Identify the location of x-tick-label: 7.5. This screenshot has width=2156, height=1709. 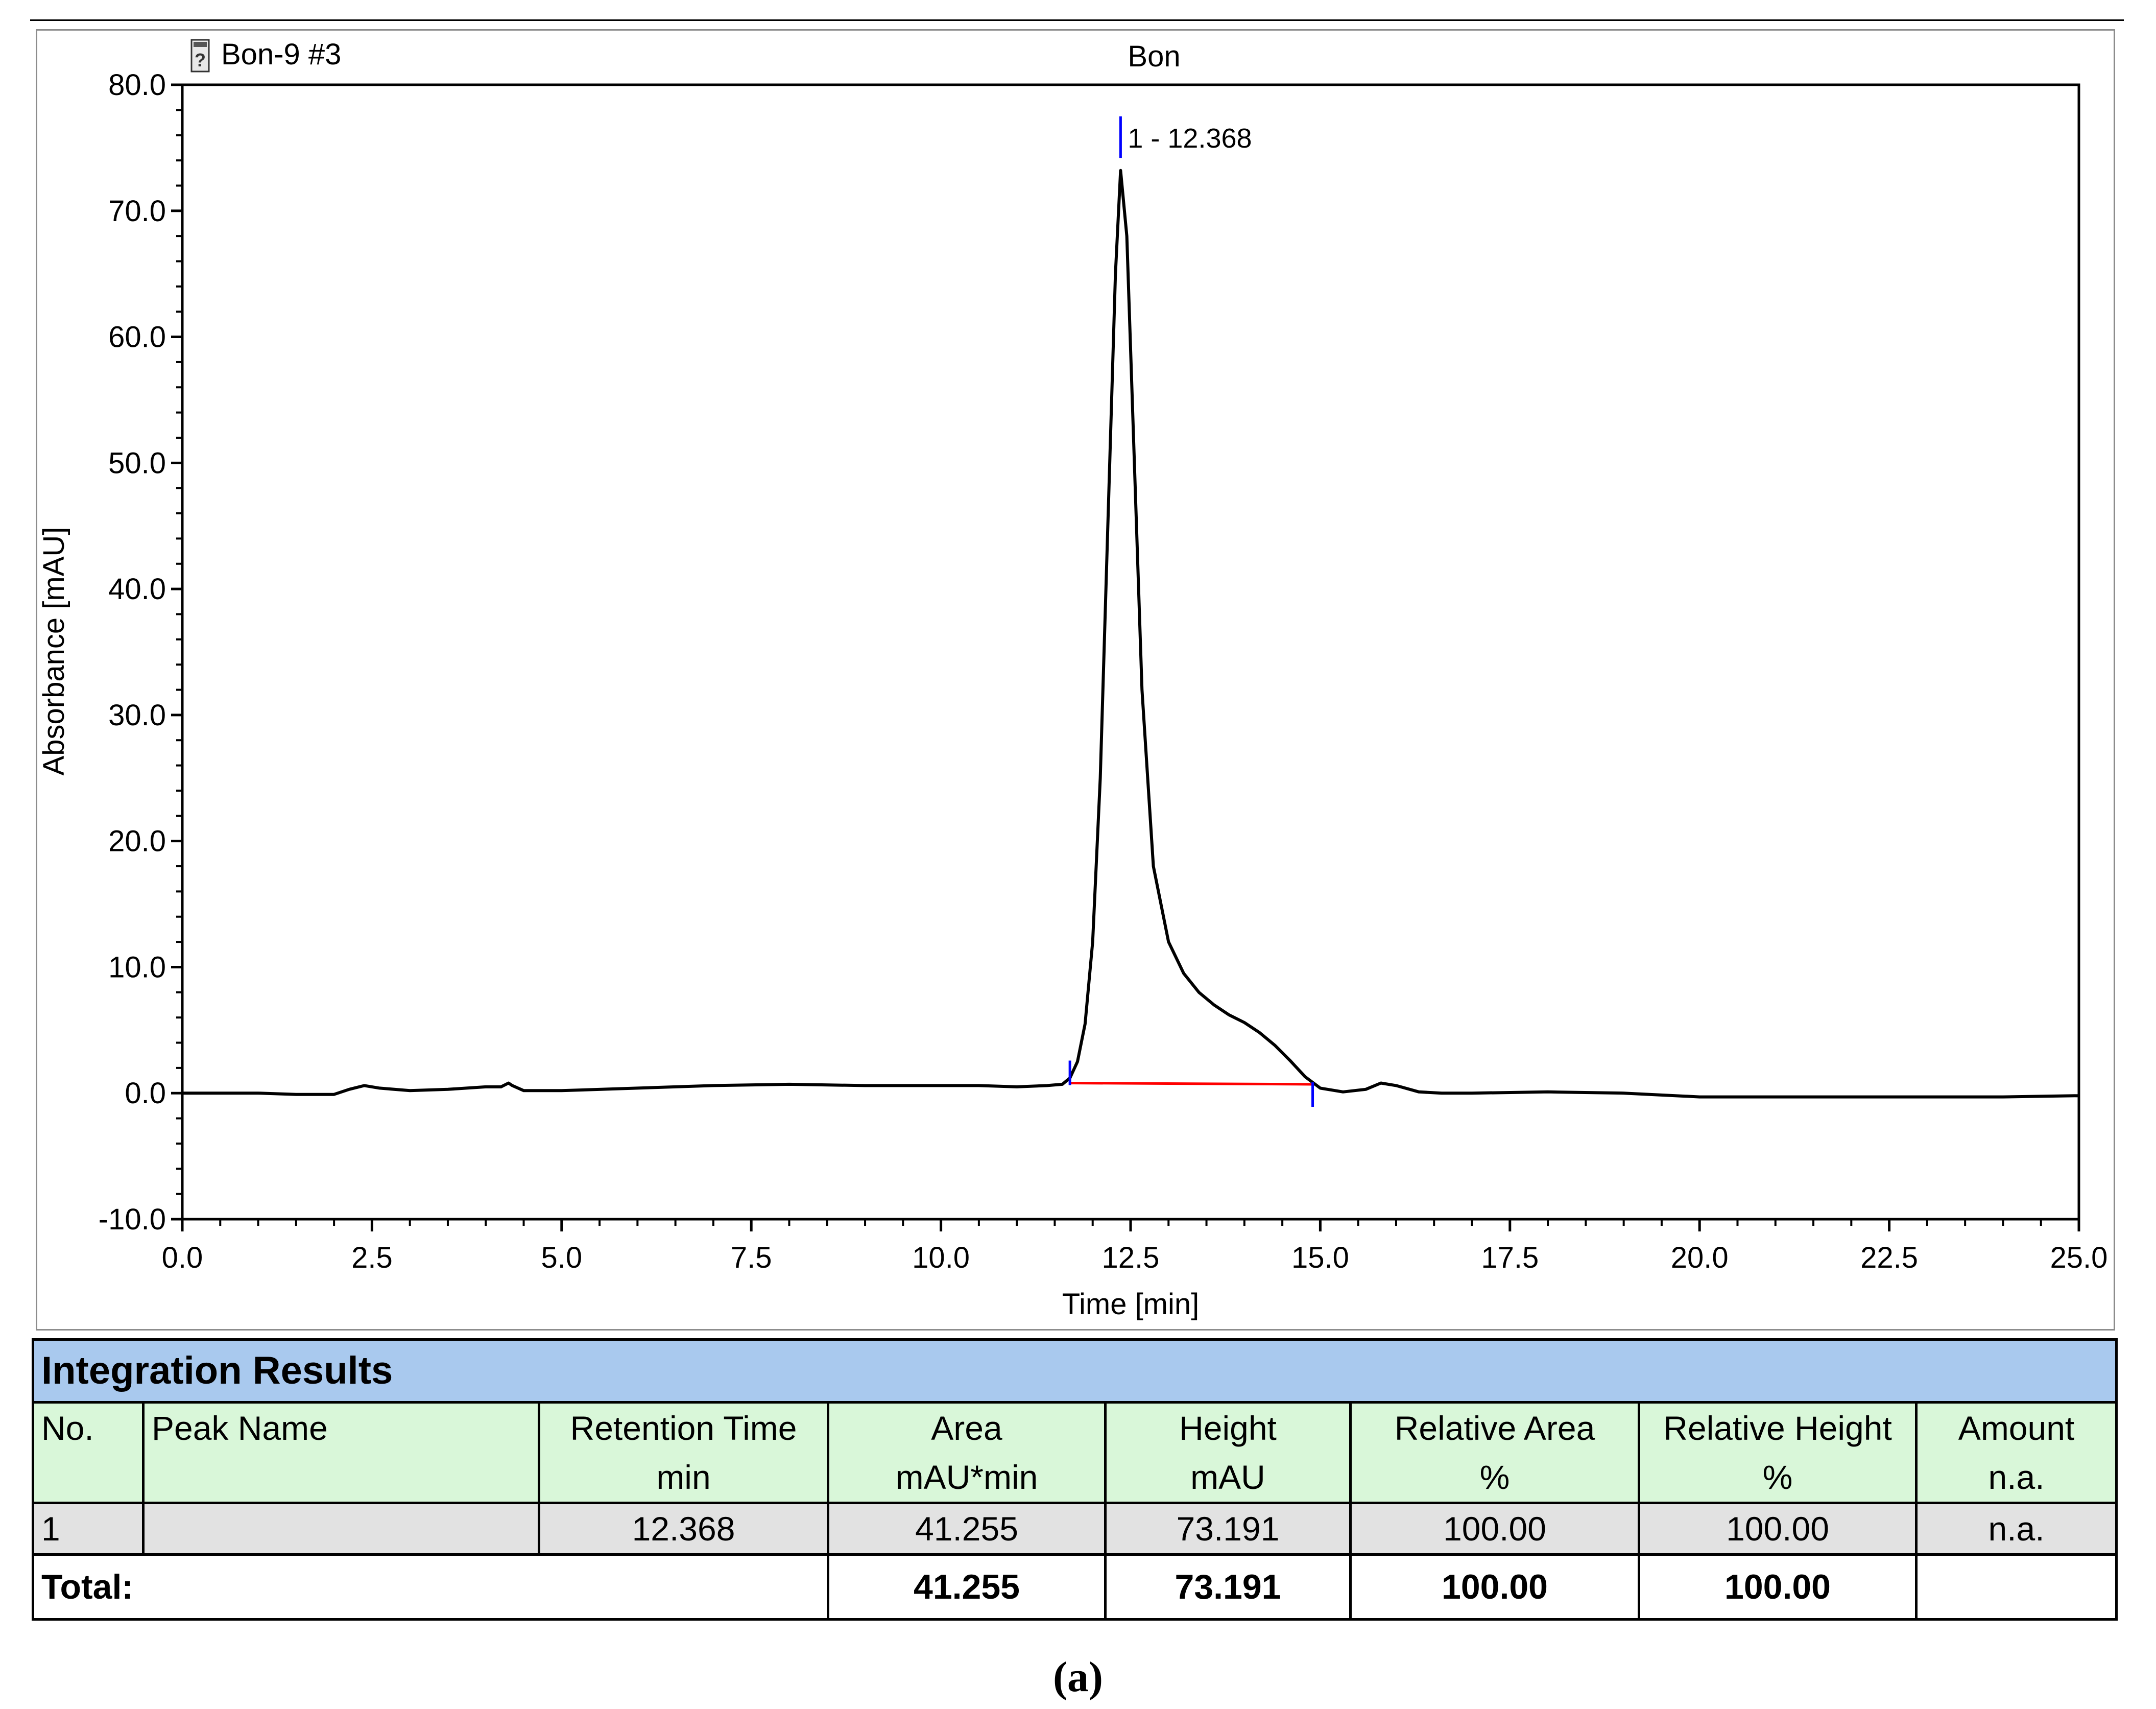
(751, 1257).